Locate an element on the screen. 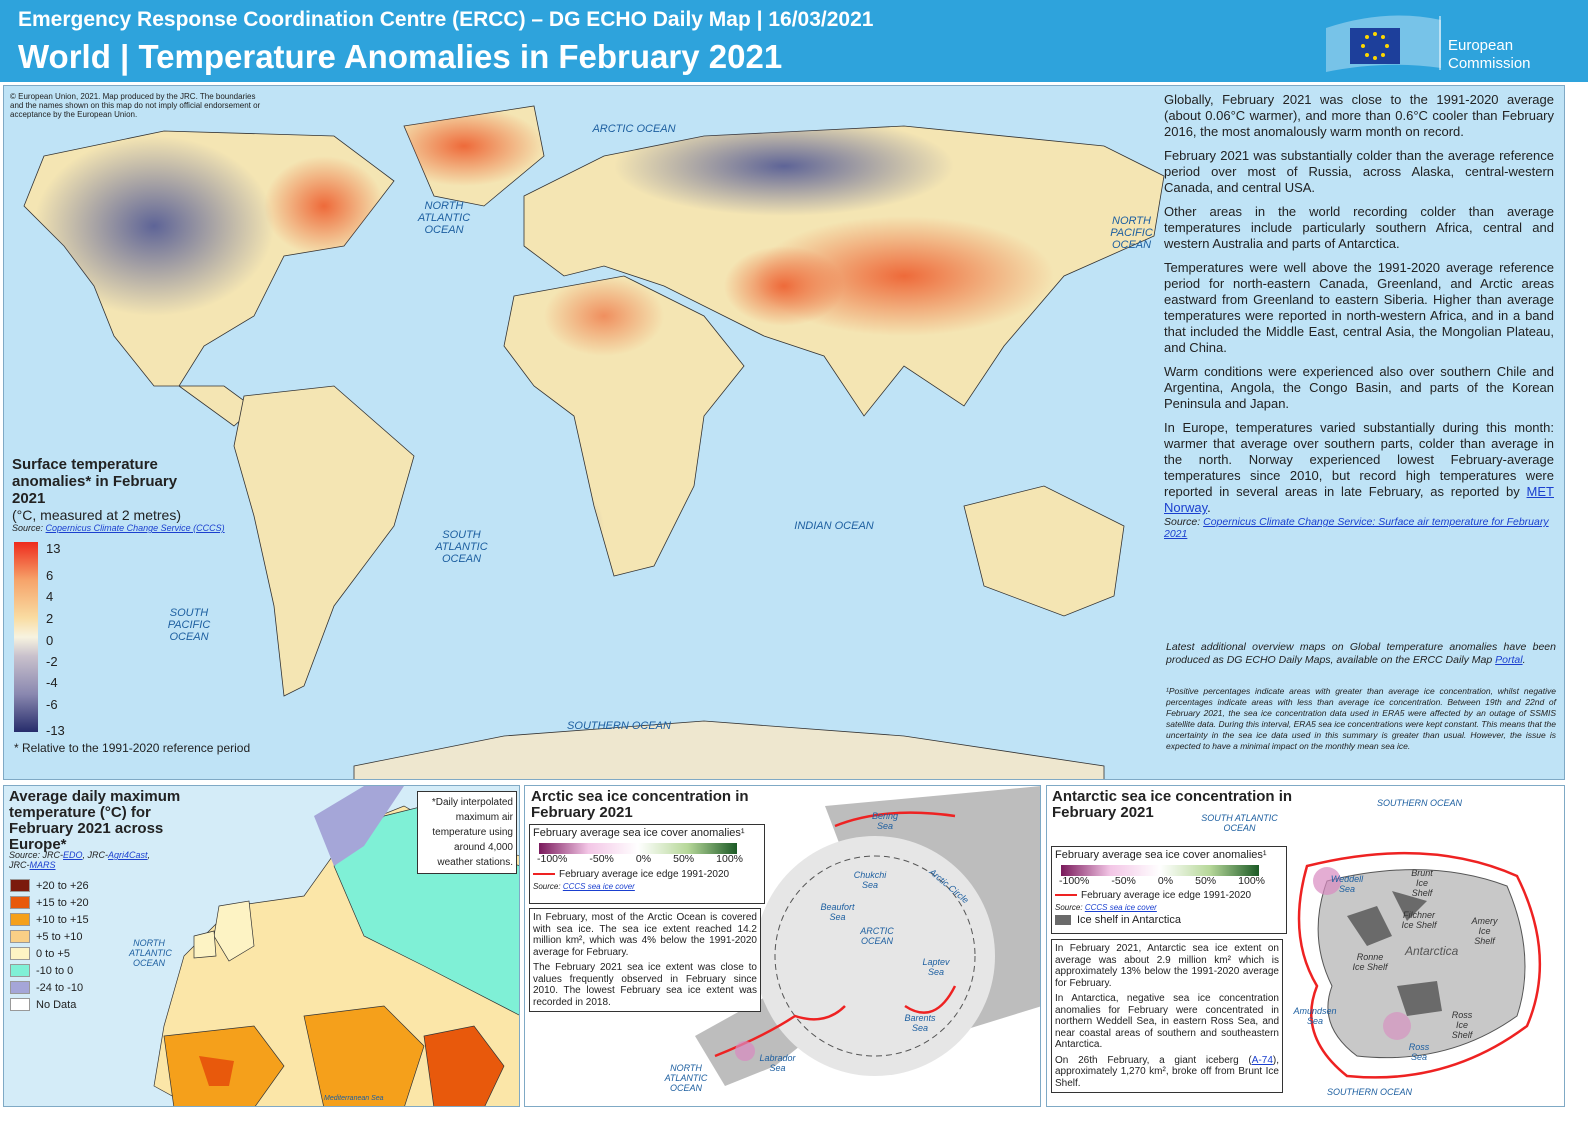 The image size is (1588, 1123). legend-tick: 2 is located at coordinates (50, 618).